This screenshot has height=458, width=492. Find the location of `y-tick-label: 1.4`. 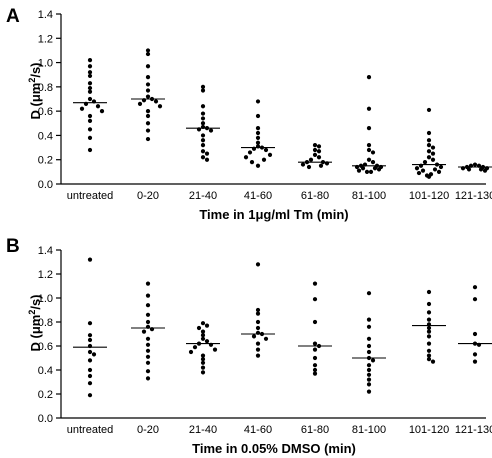

y-tick-label: 1.4 is located at coordinates (45, 15).